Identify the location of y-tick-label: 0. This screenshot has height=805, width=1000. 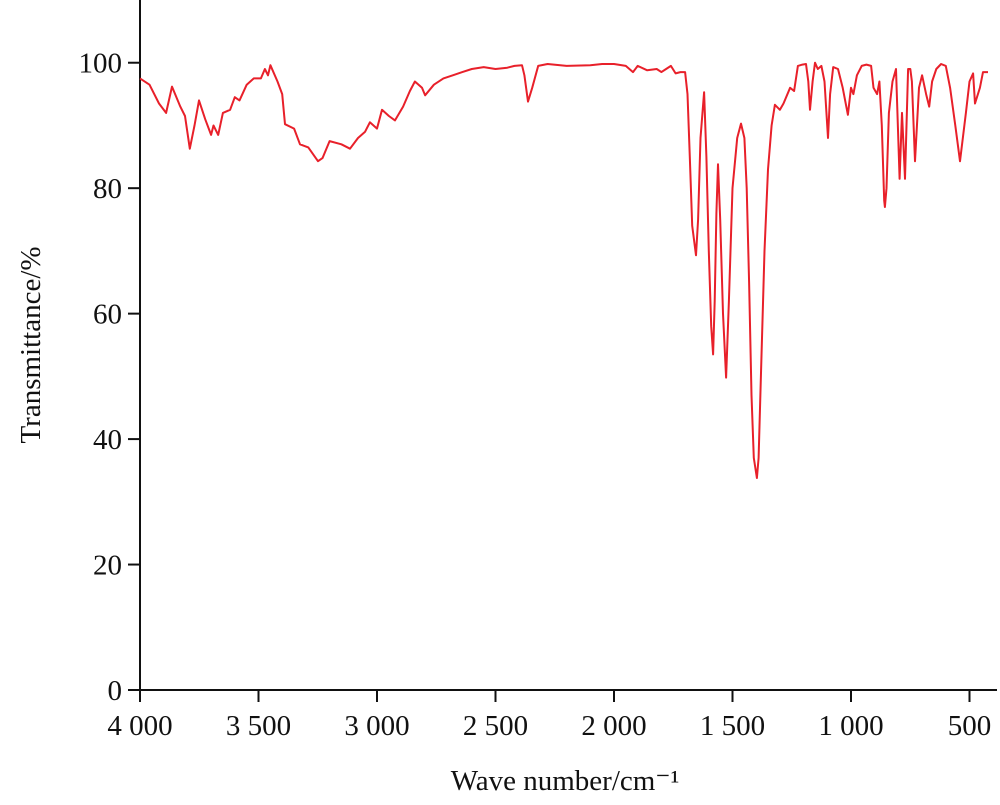
(115, 691).